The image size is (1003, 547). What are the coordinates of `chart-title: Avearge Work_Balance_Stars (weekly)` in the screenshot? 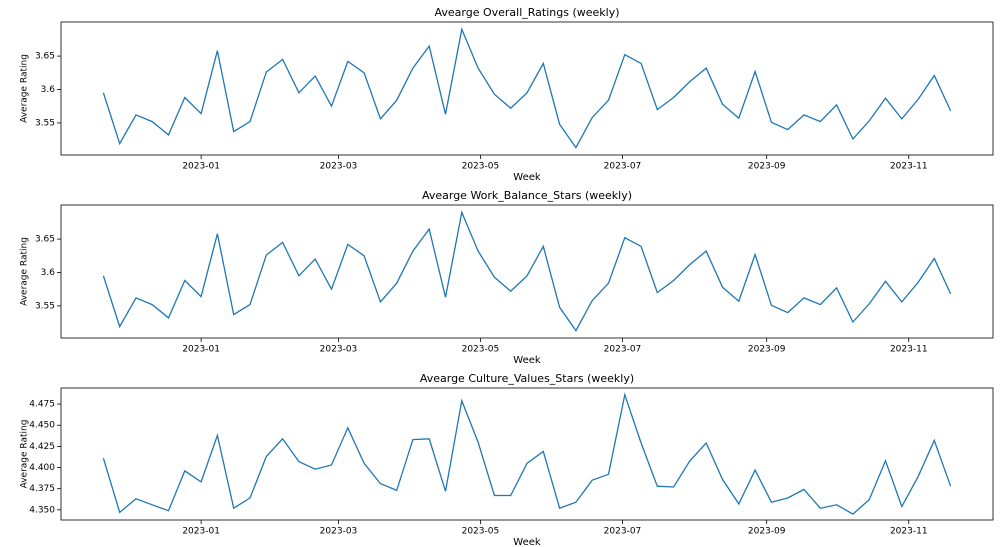 It's located at (527, 195).